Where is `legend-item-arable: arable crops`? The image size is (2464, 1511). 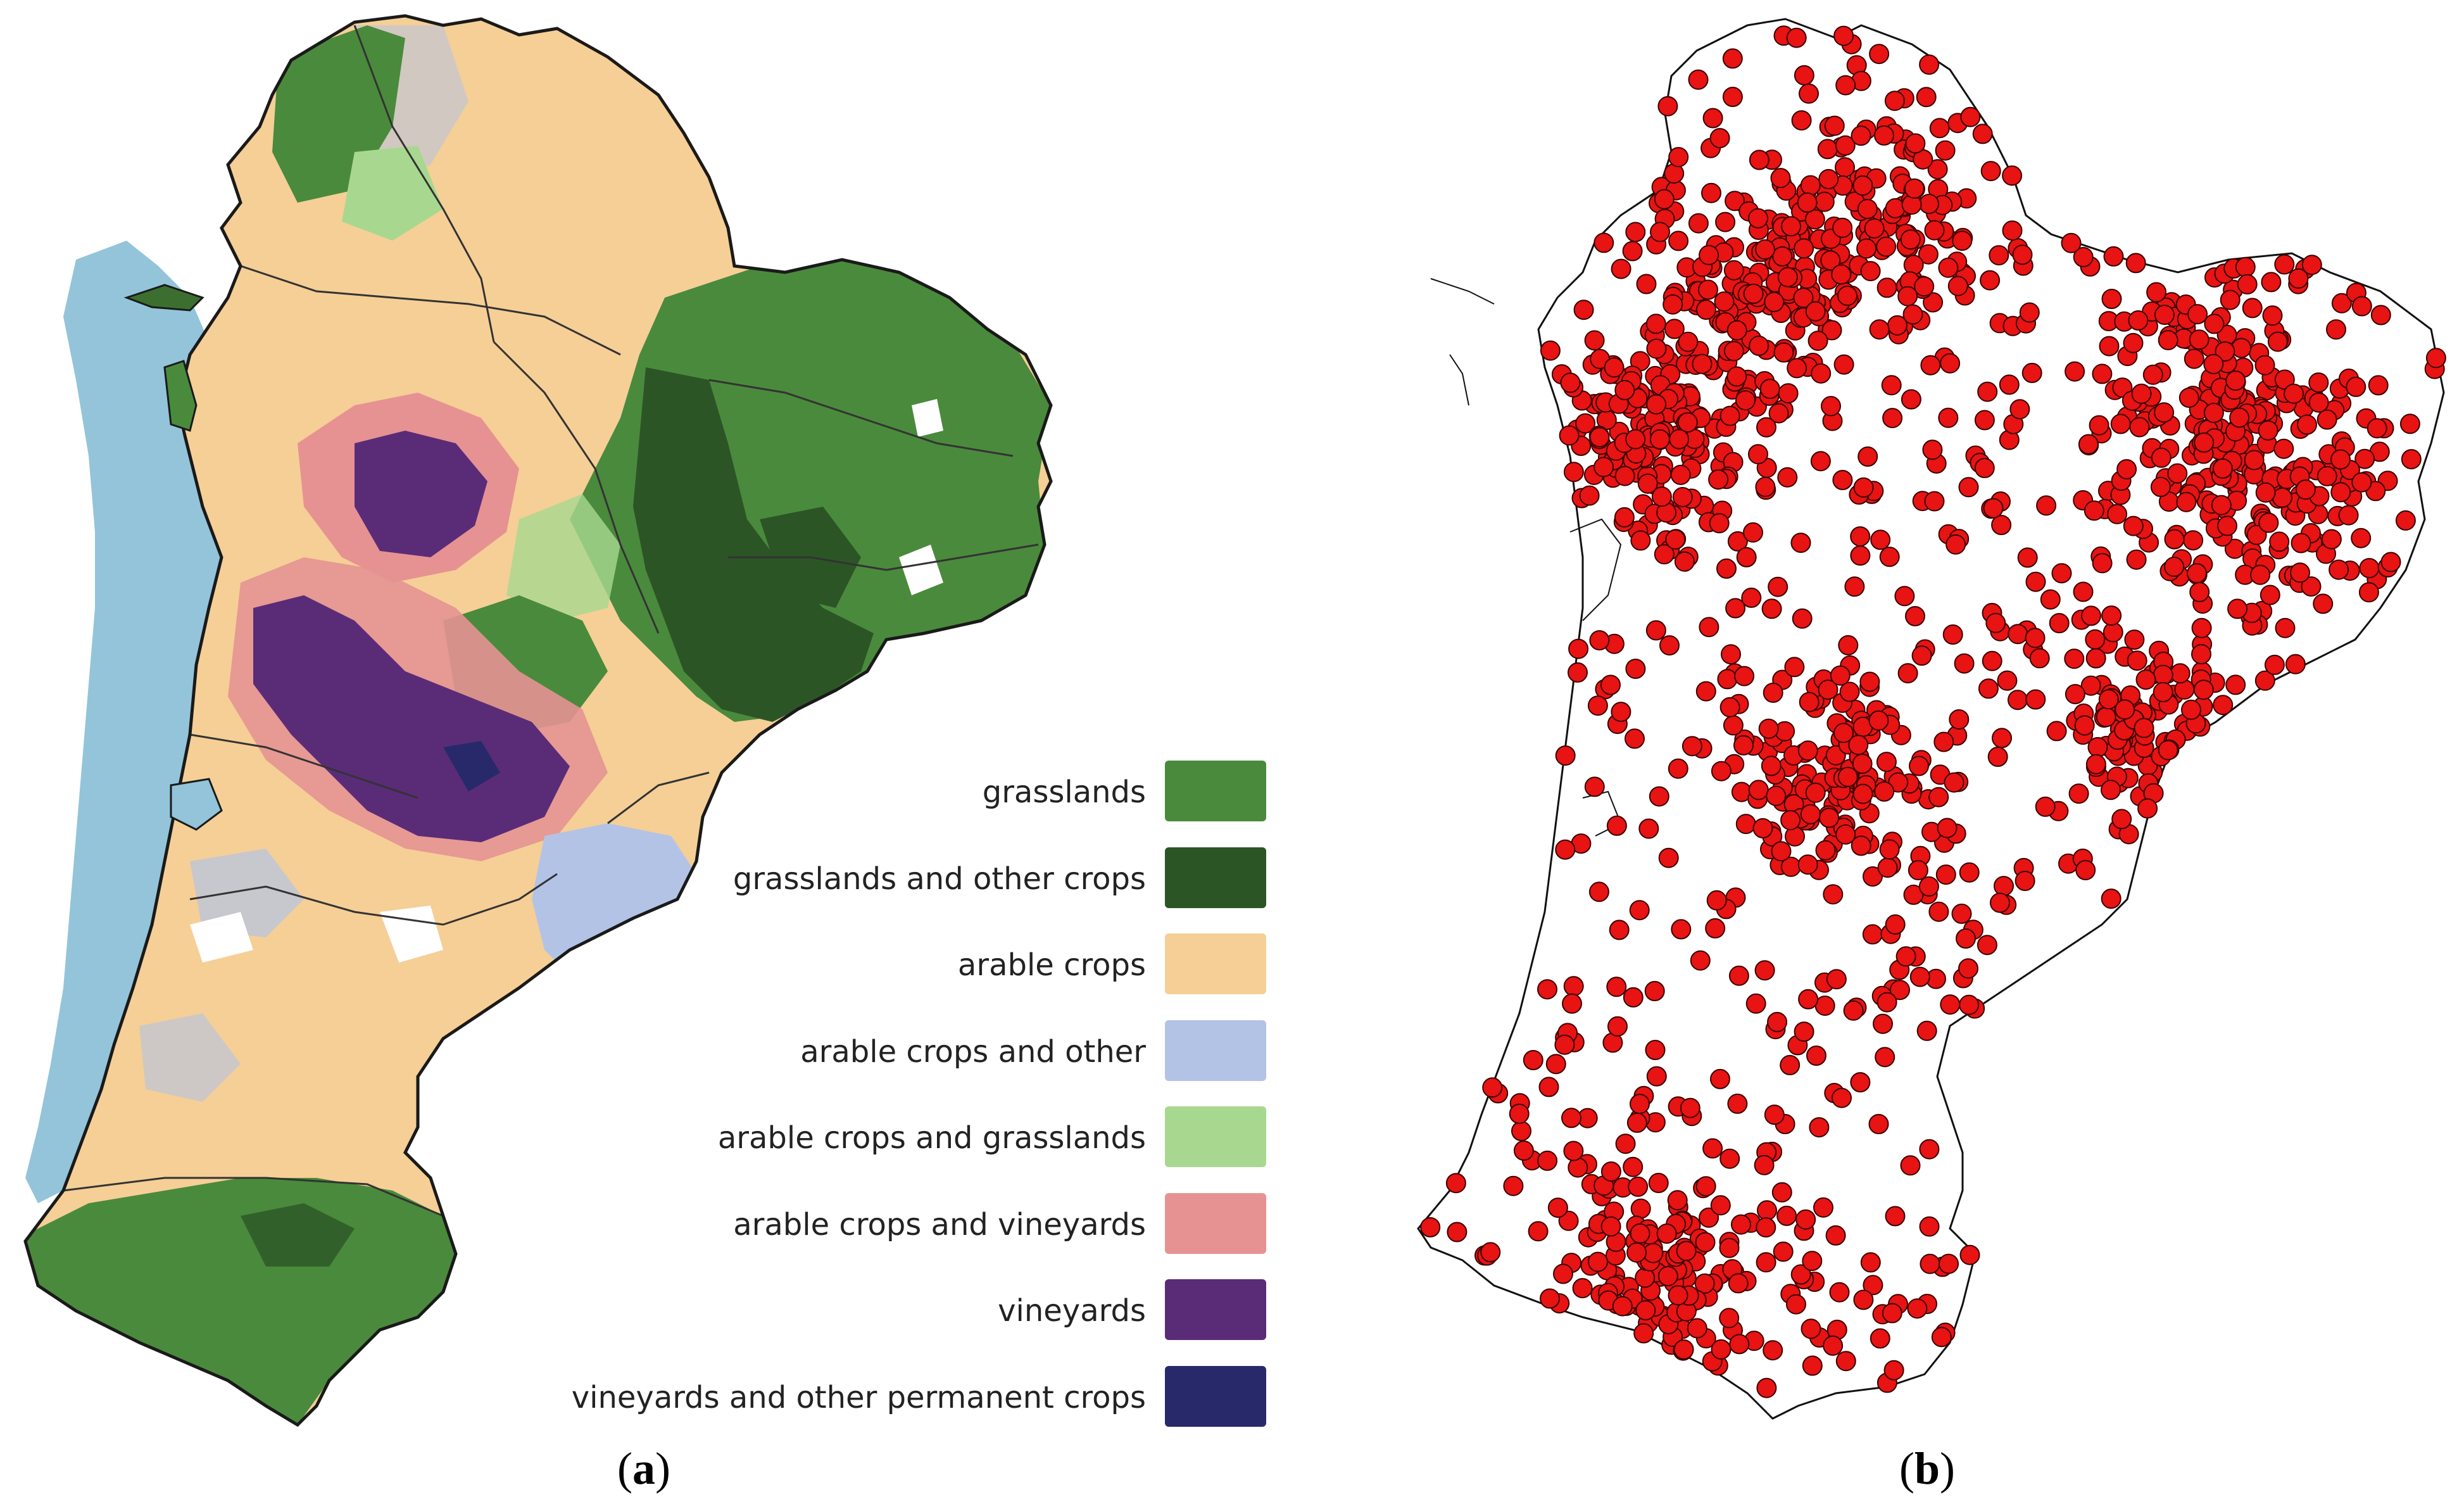 legend-item-arable: arable crops is located at coordinates (918, 973).